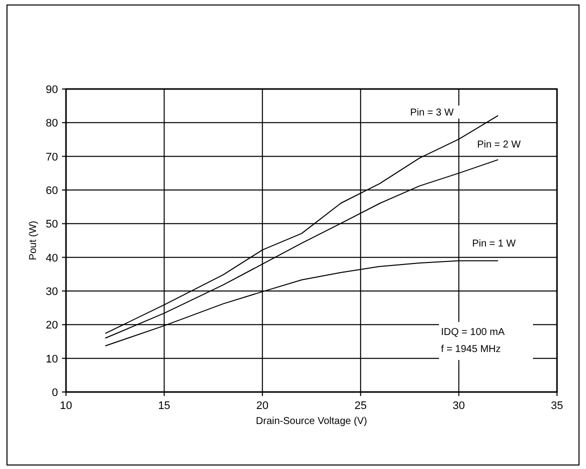 The image size is (586, 469). What do you see at coordinates (52, 359) in the screenshot?
I see `y-tick-label: 10` at bounding box center [52, 359].